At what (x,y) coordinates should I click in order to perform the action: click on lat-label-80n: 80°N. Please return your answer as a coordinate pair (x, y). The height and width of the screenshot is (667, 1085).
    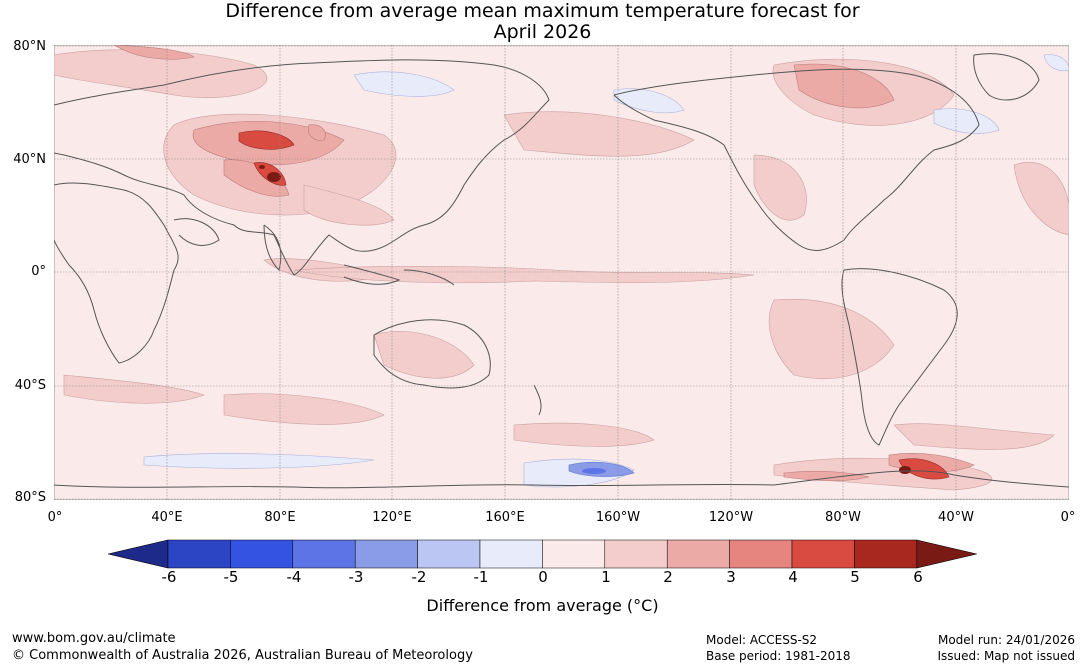
    Looking at the image, I should click on (29, 46).